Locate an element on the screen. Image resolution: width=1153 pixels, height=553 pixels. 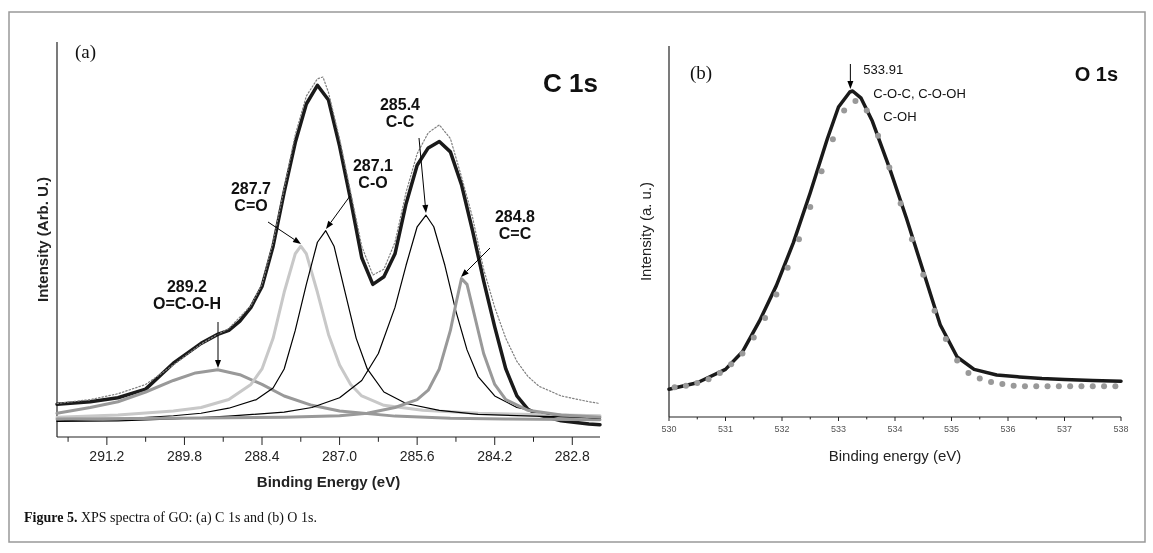
y-axis-title: Intensity (Arb. U.) is located at coordinates (42, 239).